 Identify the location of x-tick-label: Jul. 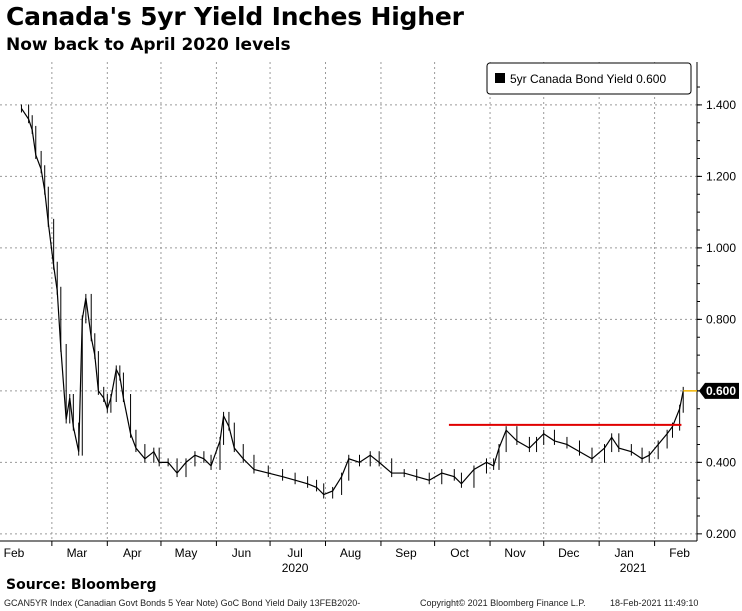
(294, 553).